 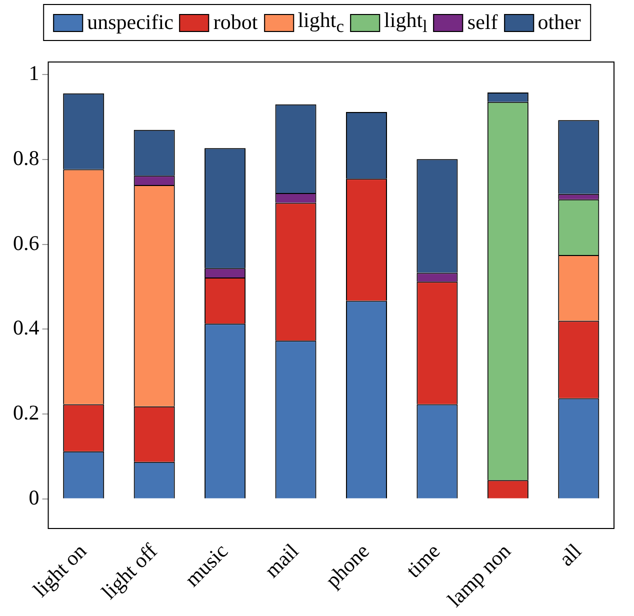 What do you see at coordinates (321, 23) in the screenshot?
I see `legend-label: light$_{c}$` at bounding box center [321, 23].